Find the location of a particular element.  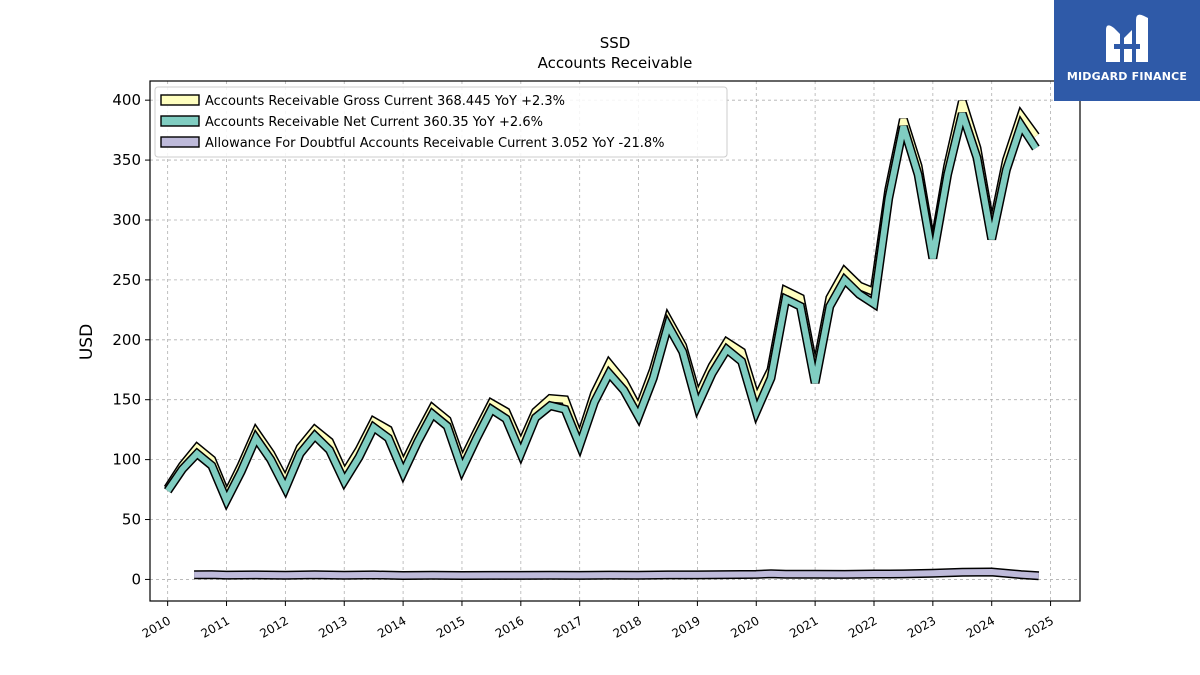

x-tick-label: 2022 is located at coordinates (862, 626).